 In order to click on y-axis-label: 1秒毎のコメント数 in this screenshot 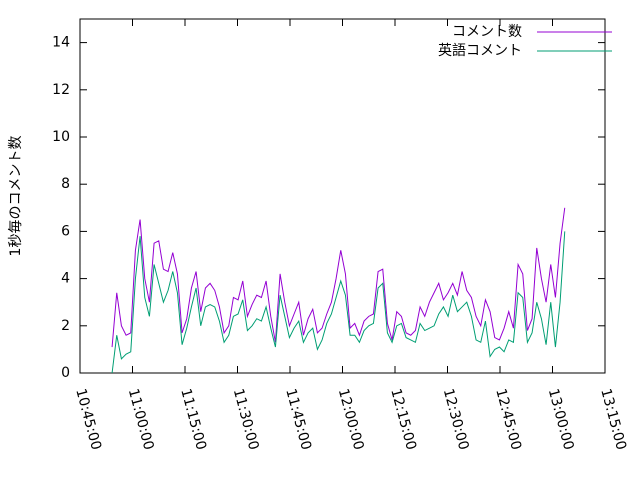, I will do `click(16, 196)`.